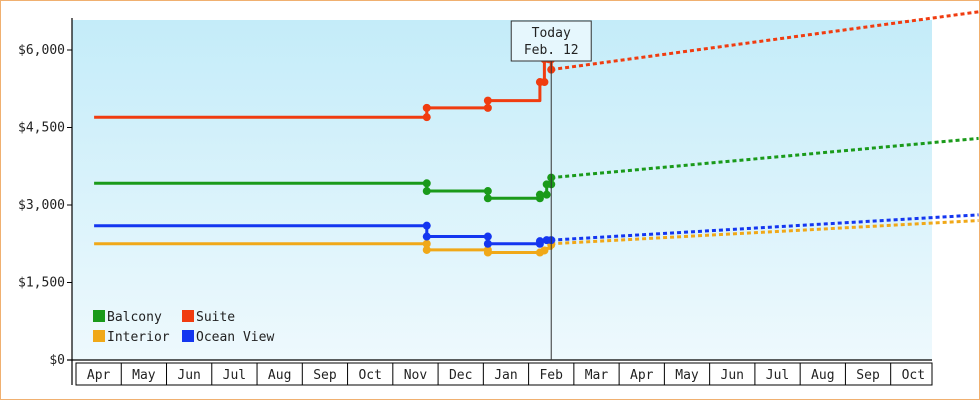 The width and height of the screenshot is (980, 403). I want to click on y-tick-label: $4,500, so click(41, 128).